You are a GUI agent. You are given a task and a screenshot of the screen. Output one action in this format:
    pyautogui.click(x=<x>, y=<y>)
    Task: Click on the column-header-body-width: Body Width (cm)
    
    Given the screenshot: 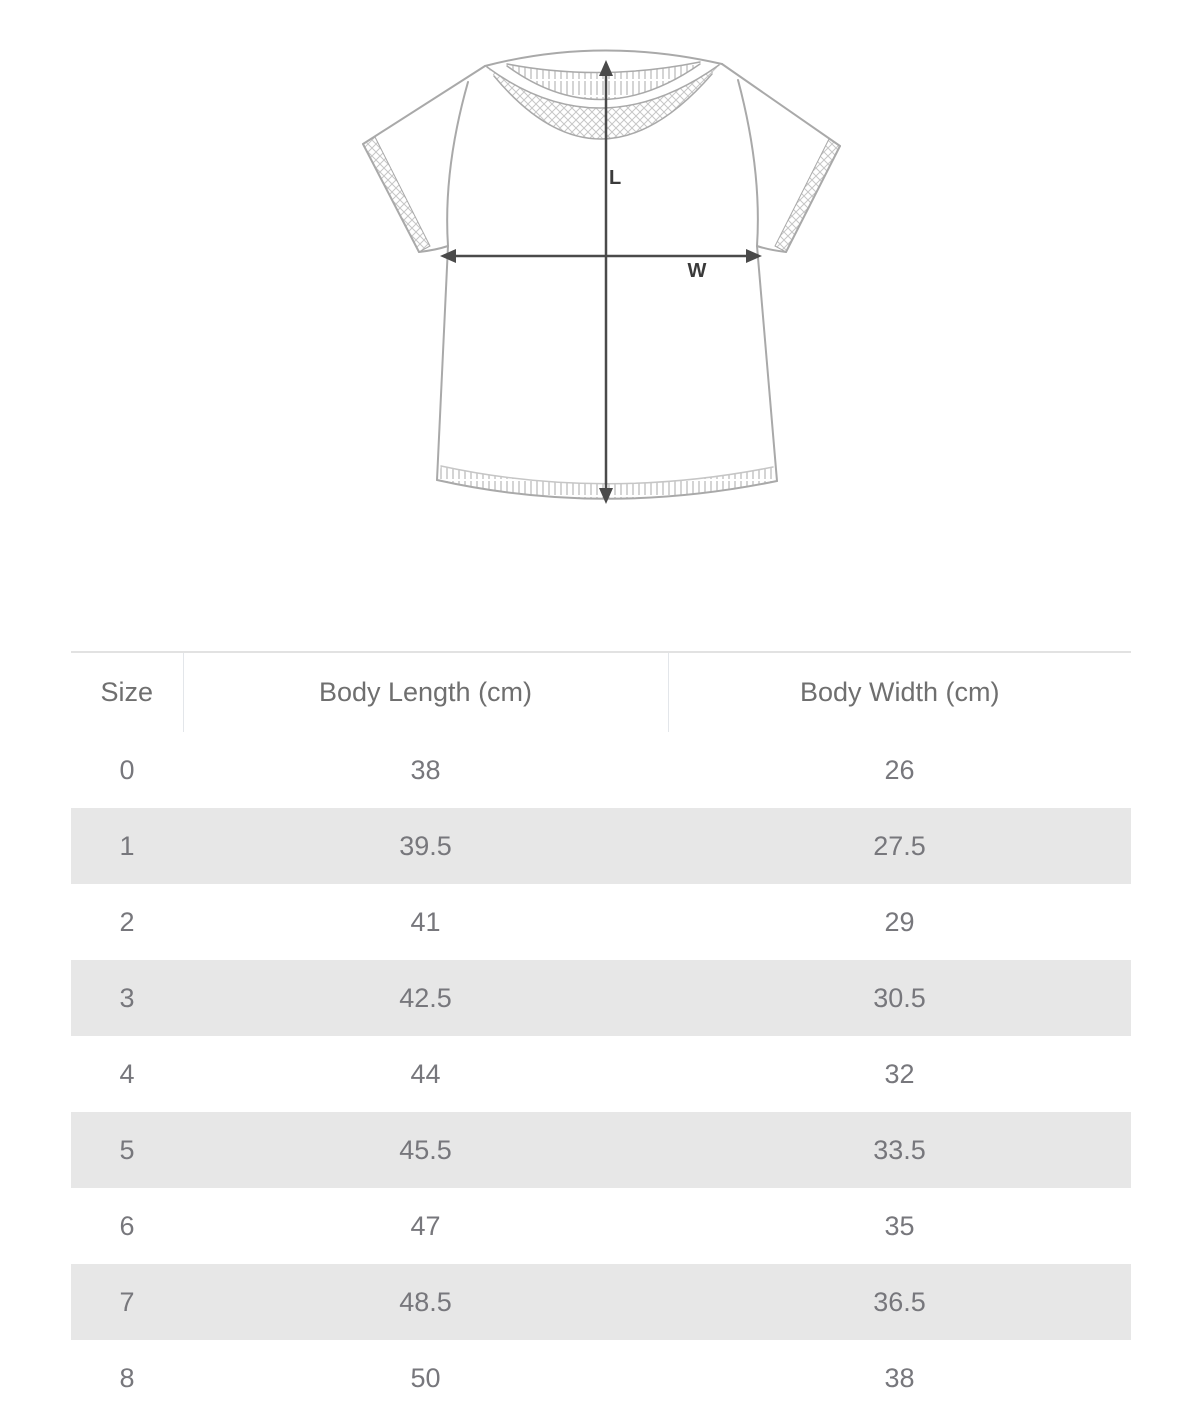 What is the action you would take?
    pyautogui.click(x=899, y=691)
    